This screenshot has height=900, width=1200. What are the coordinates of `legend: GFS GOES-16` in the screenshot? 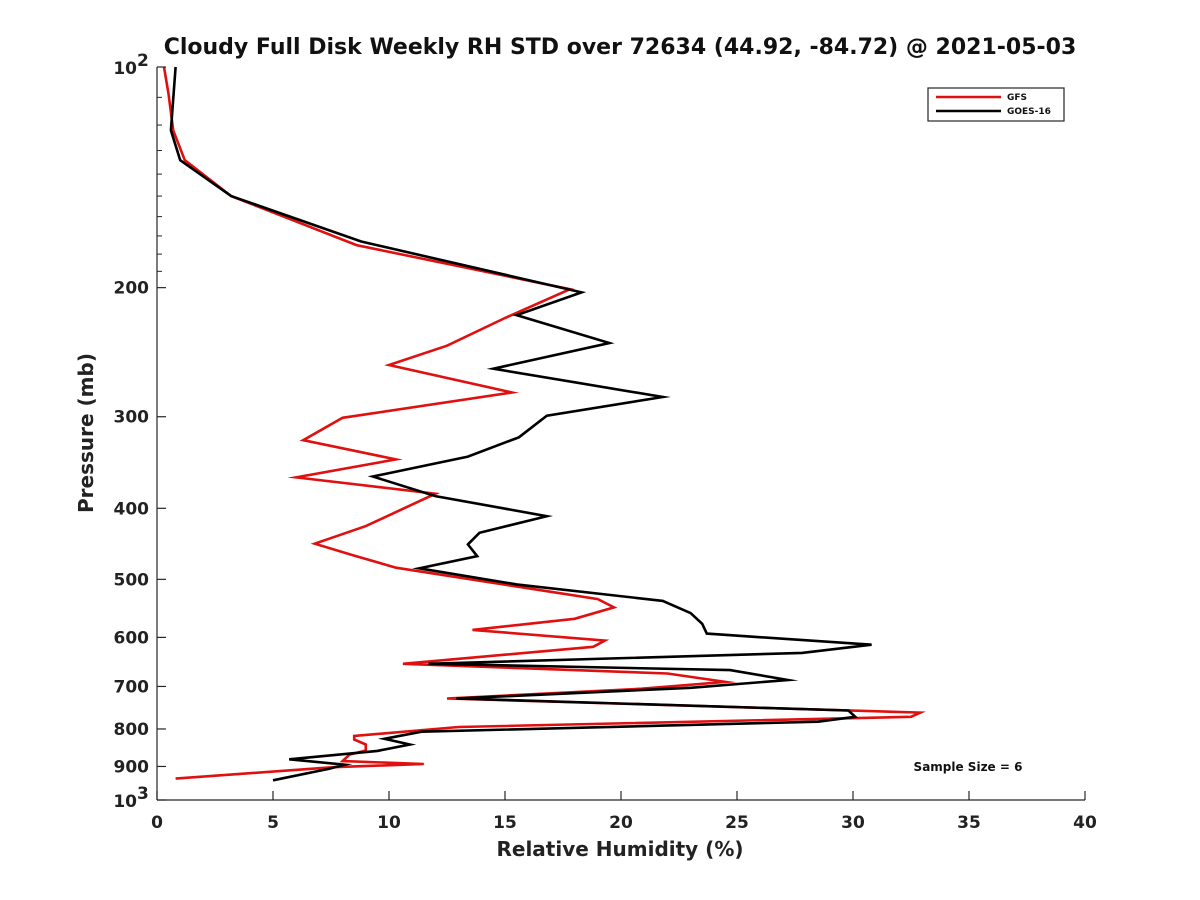 It's located at (996, 104).